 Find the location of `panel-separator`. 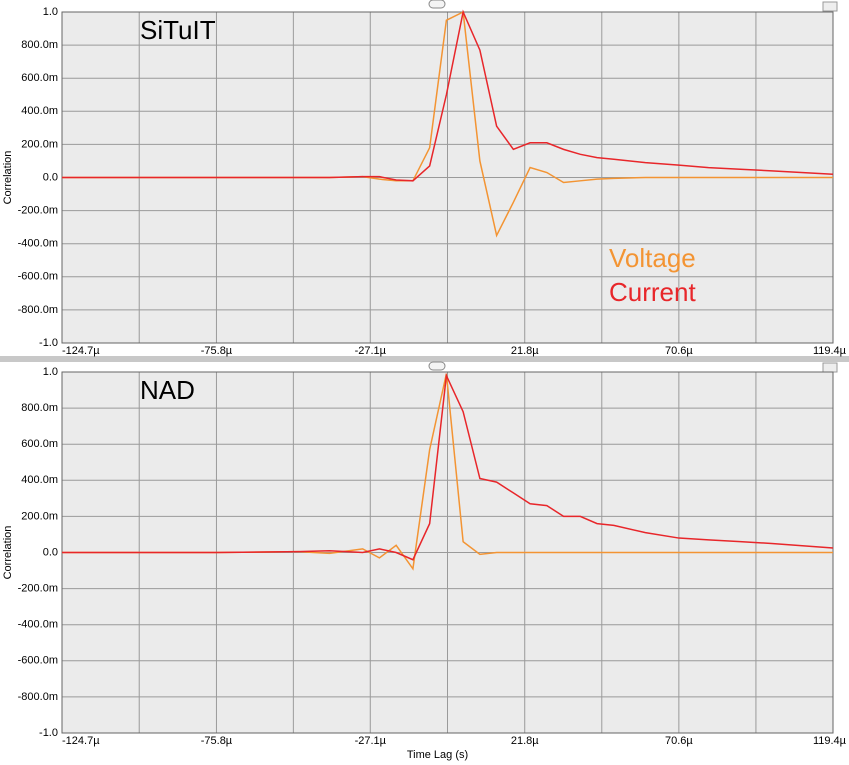

panel-separator is located at coordinates (424, 359).